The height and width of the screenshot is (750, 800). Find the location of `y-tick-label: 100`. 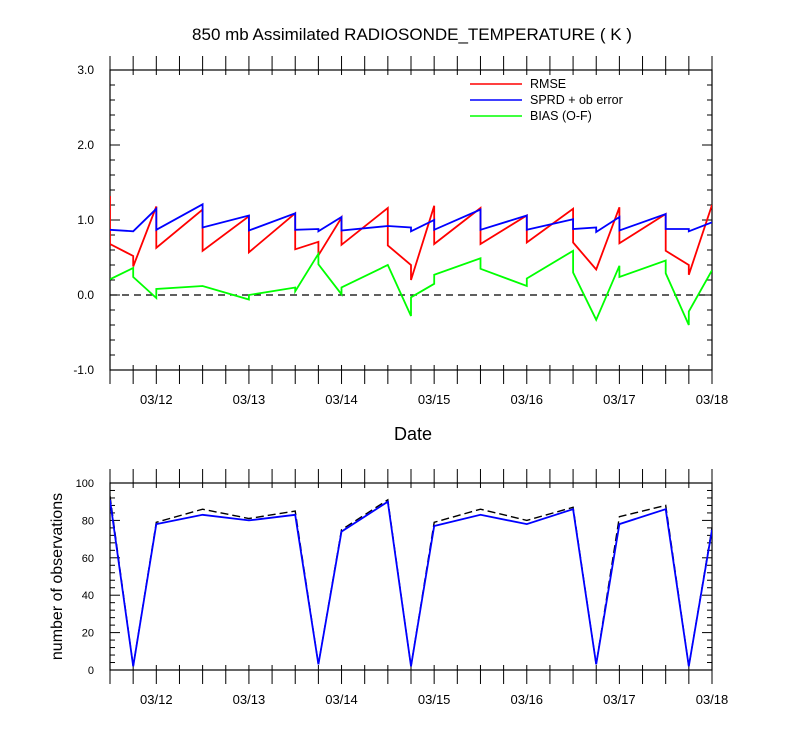

y-tick-label: 100 is located at coordinates (85, 484).